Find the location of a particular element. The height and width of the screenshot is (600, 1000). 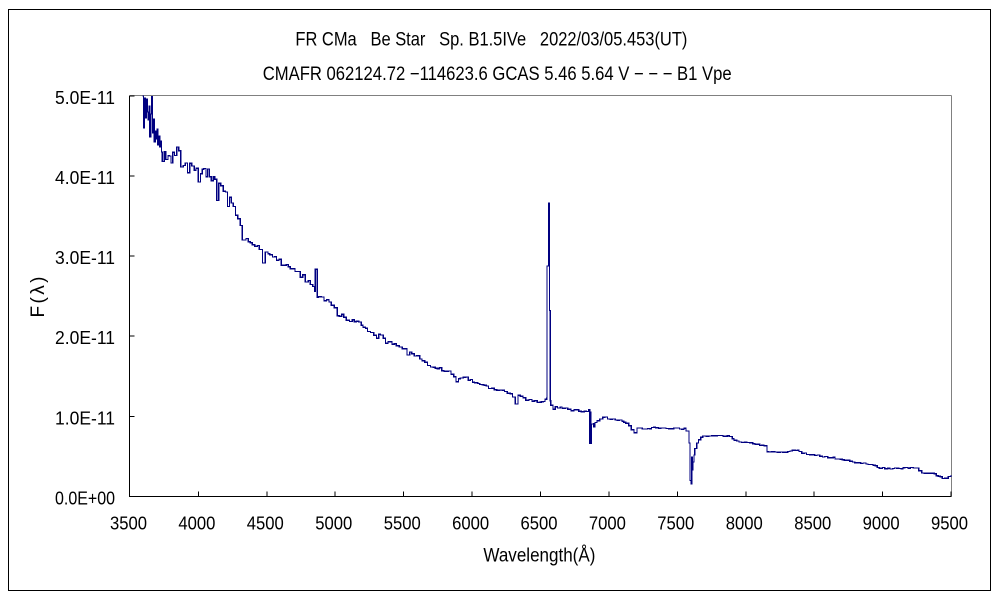

svg-text: 8500 is located at coordinates (812, 523).